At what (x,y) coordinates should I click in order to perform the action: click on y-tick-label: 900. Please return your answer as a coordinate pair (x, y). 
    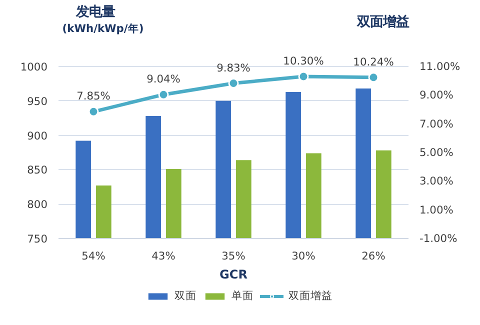
    Looking at the image, I should click on (37, 135).